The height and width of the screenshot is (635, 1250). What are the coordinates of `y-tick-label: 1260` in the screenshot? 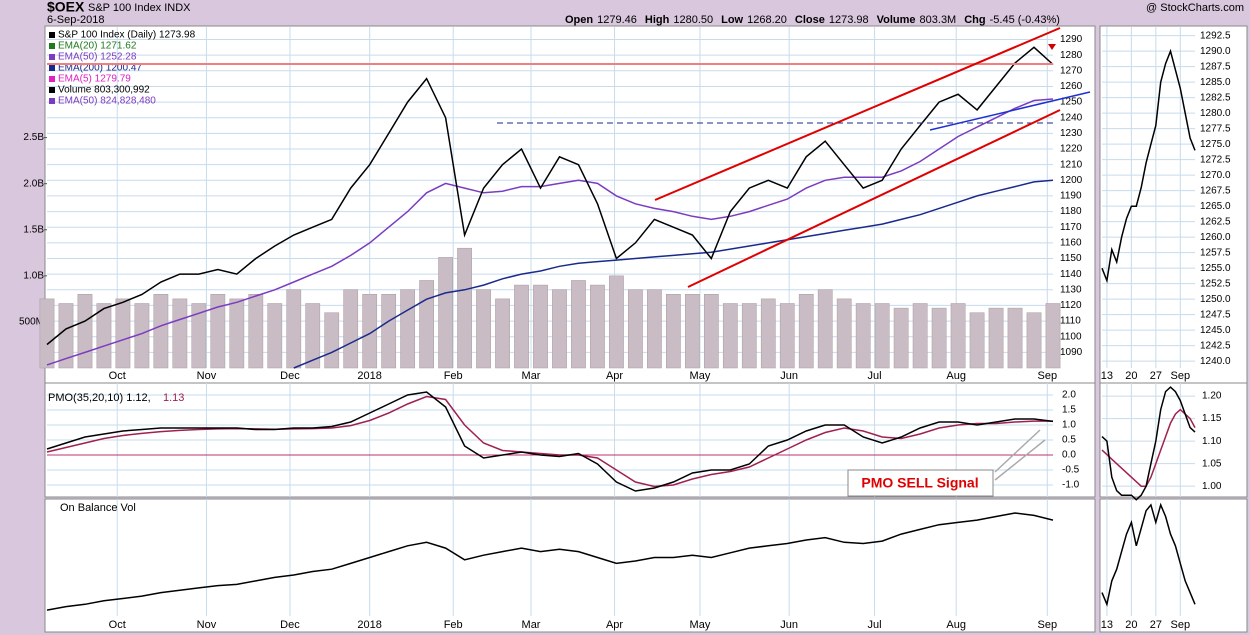 It's located at (1071, 86).